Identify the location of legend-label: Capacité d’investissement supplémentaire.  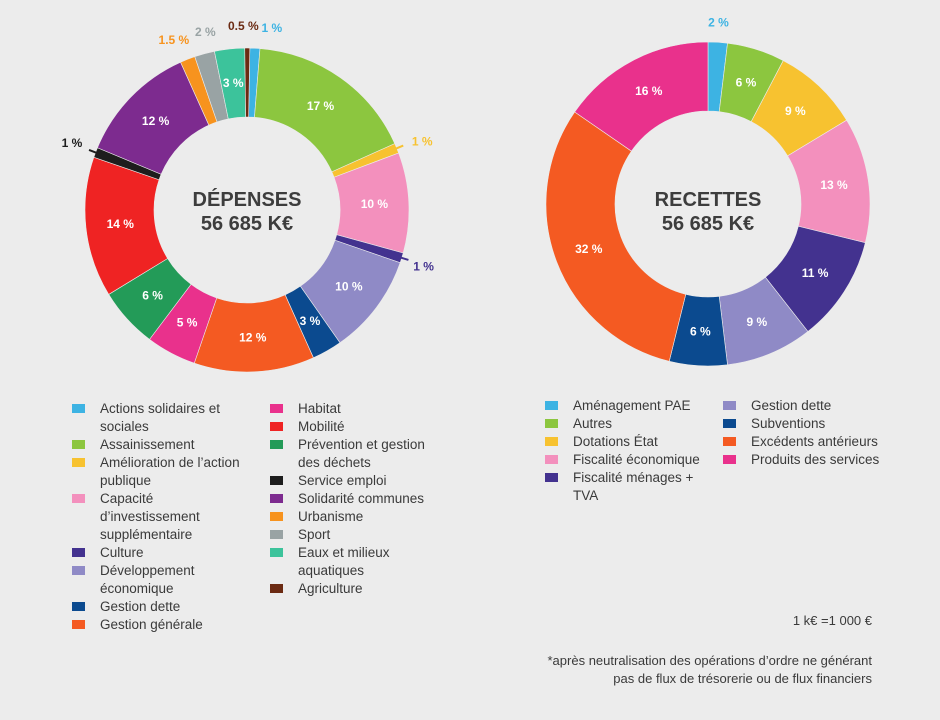
(150, 516).